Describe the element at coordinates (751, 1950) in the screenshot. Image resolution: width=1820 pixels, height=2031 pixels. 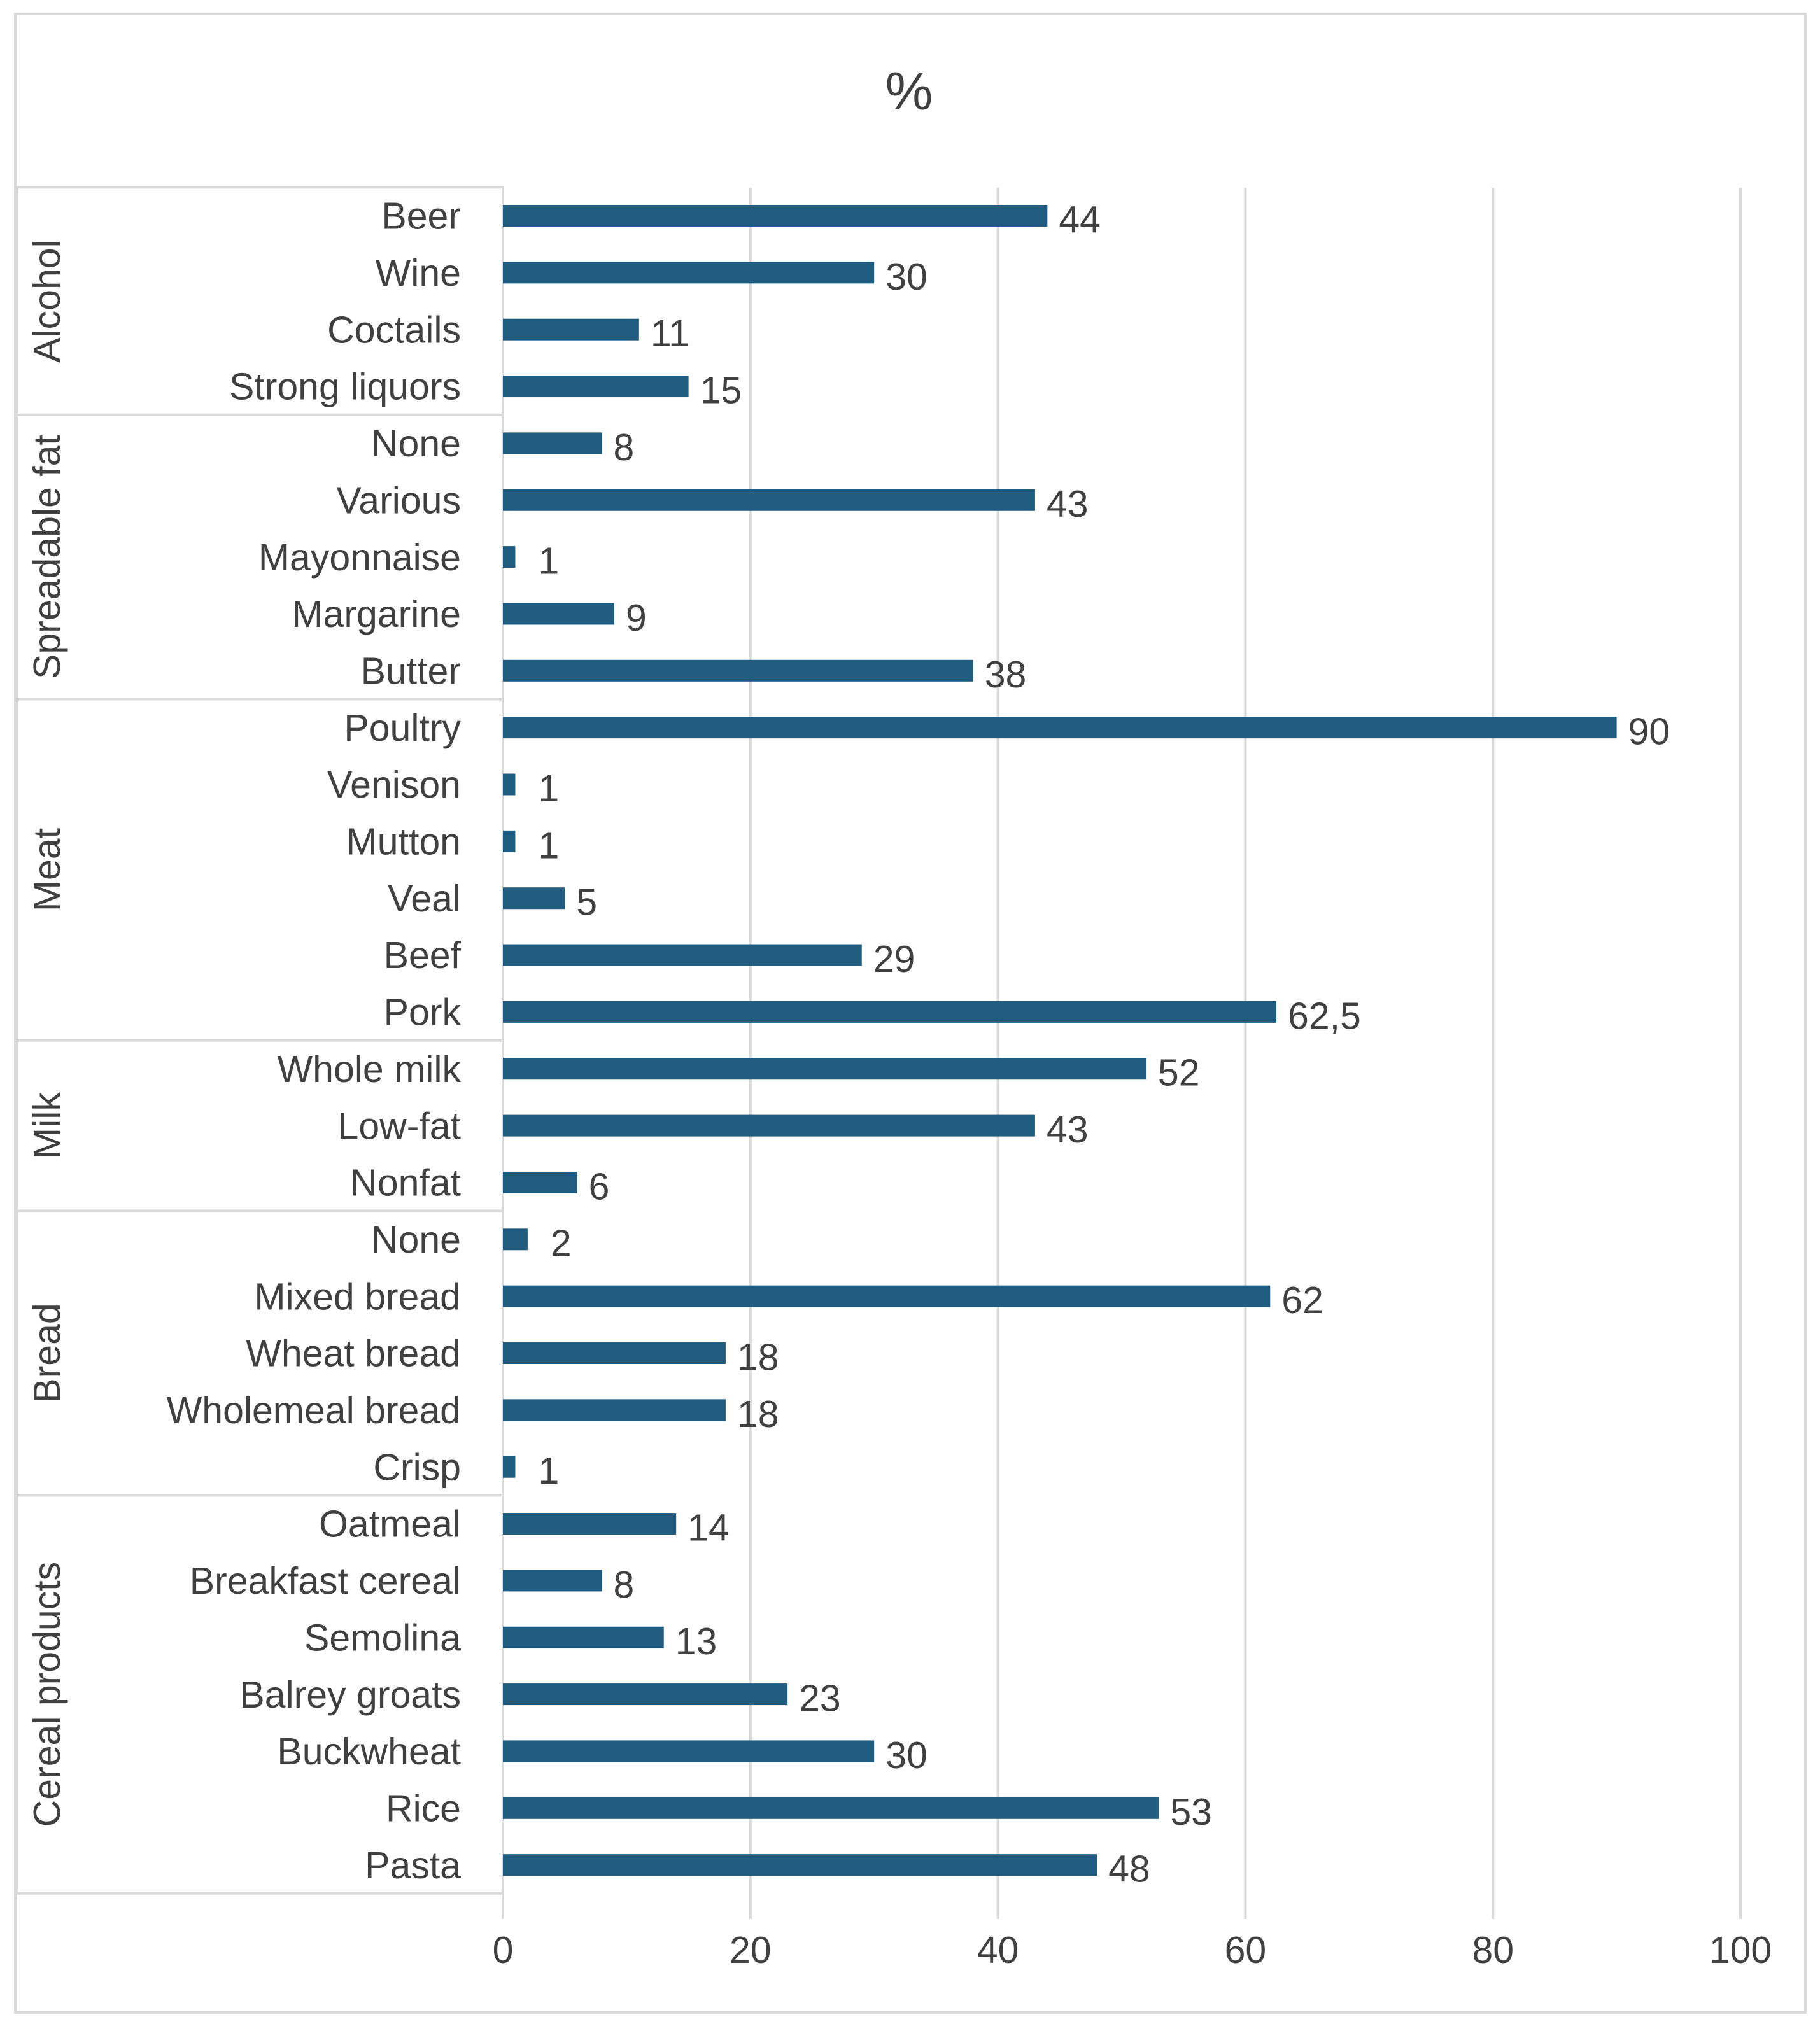
I see `x-tick-label-20: 20` at that location.